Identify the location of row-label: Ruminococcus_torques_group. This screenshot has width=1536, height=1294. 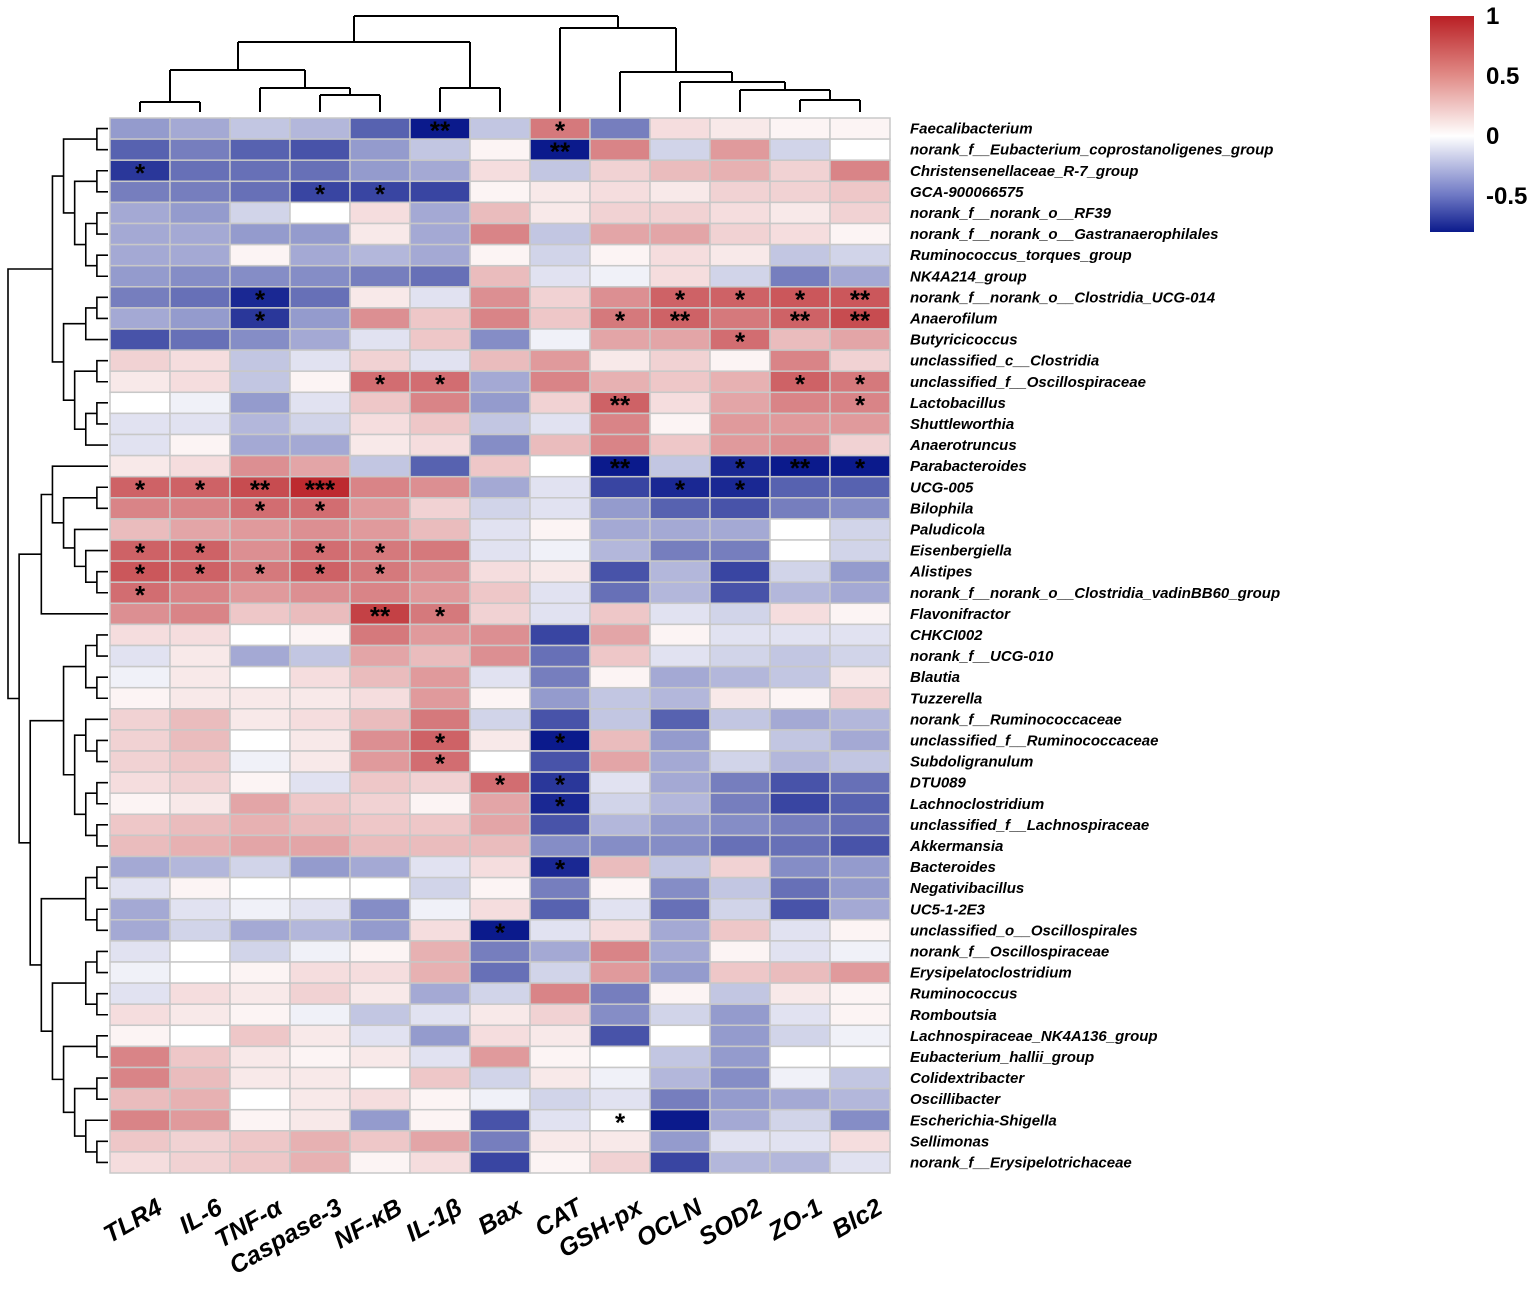
(1021, 255).